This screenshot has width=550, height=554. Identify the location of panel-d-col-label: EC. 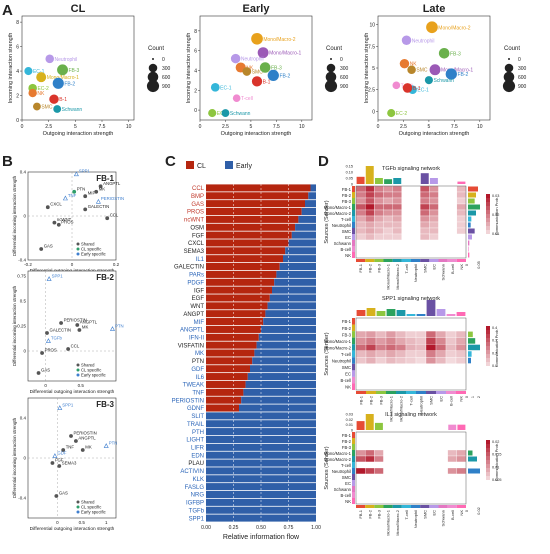
(433, 513).